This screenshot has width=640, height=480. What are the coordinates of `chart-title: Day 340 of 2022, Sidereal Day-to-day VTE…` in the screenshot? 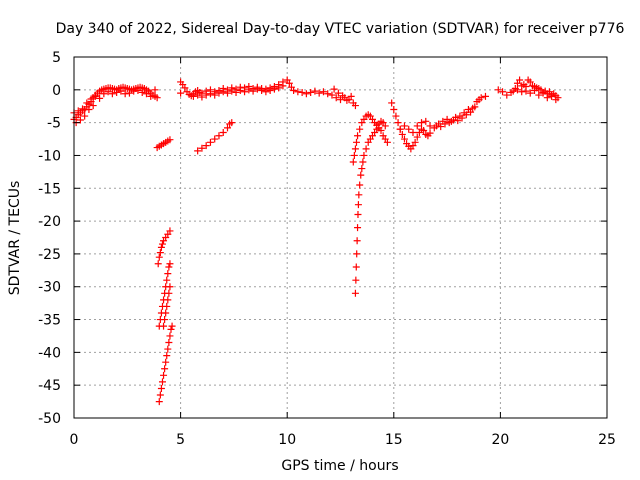 It's located at (340, 29).